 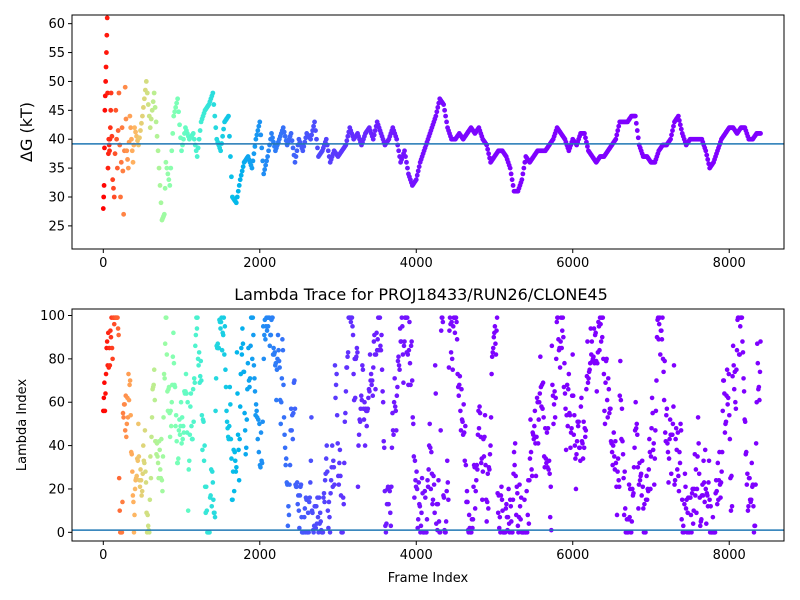 I want to click on bottom-y-tick-label: 100, so click(x=52, y=316).